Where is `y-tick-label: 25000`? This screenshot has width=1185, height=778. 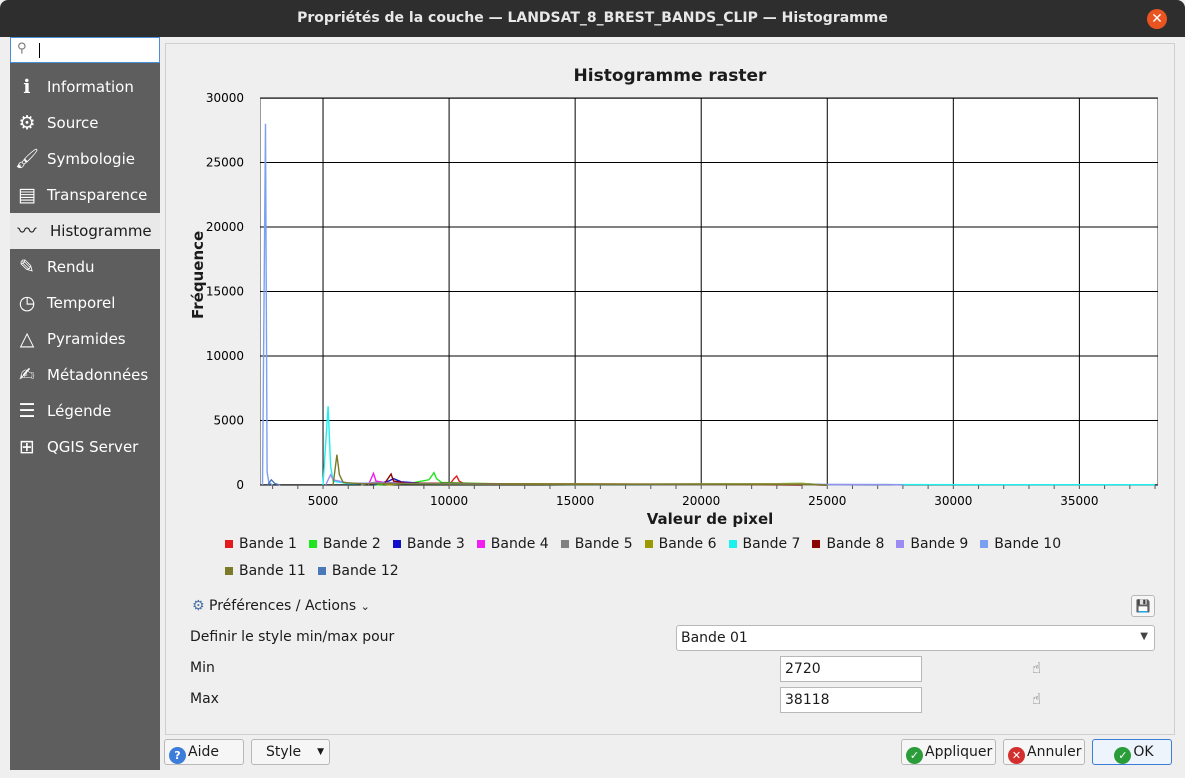
y-tick-label: 25000 is located at coordinates (225, 163).